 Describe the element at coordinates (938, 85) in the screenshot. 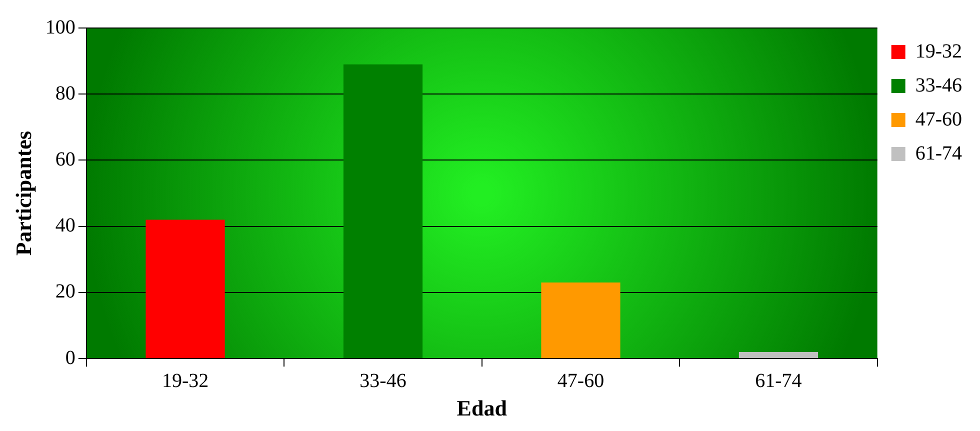

I see `legend-label: 33-46` at that location.